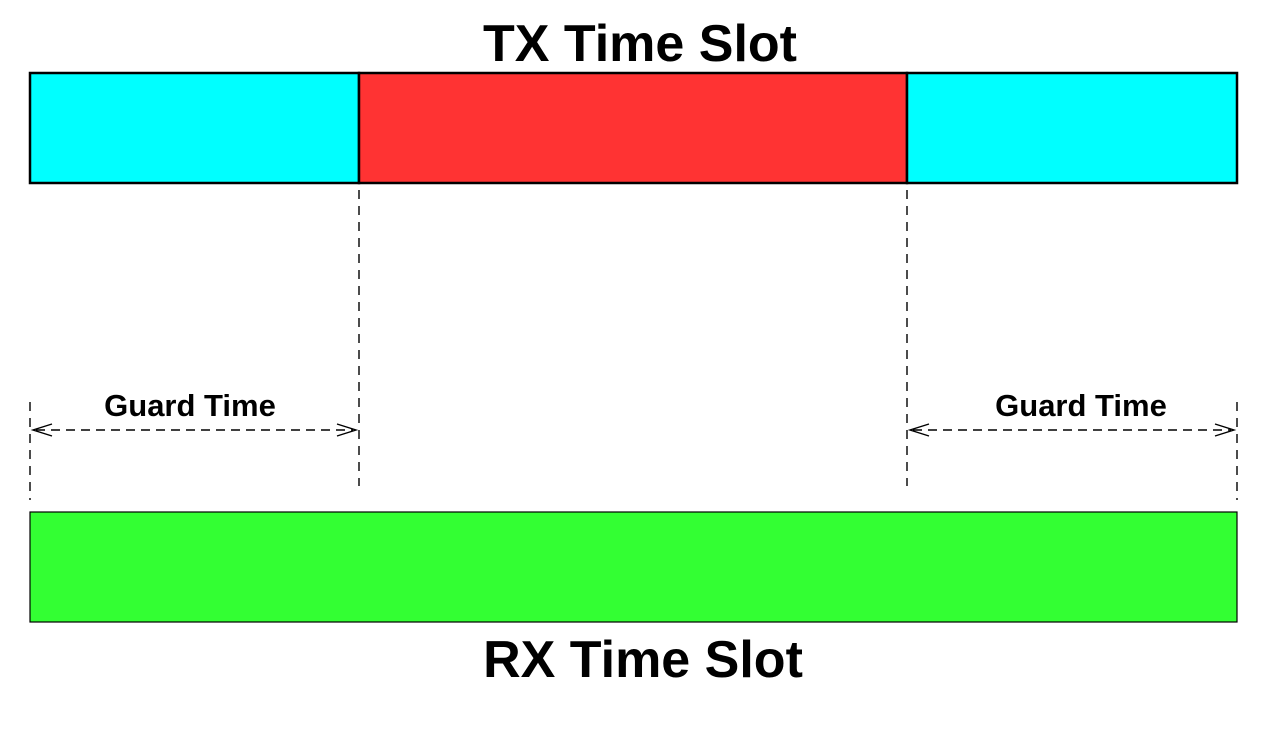 This screenshot has height=730, width=1285. What do you see at coordinates (1072, 430) in the screenshot?
I see `guard-time-right-arrow` at bounding box center [1072, 430].